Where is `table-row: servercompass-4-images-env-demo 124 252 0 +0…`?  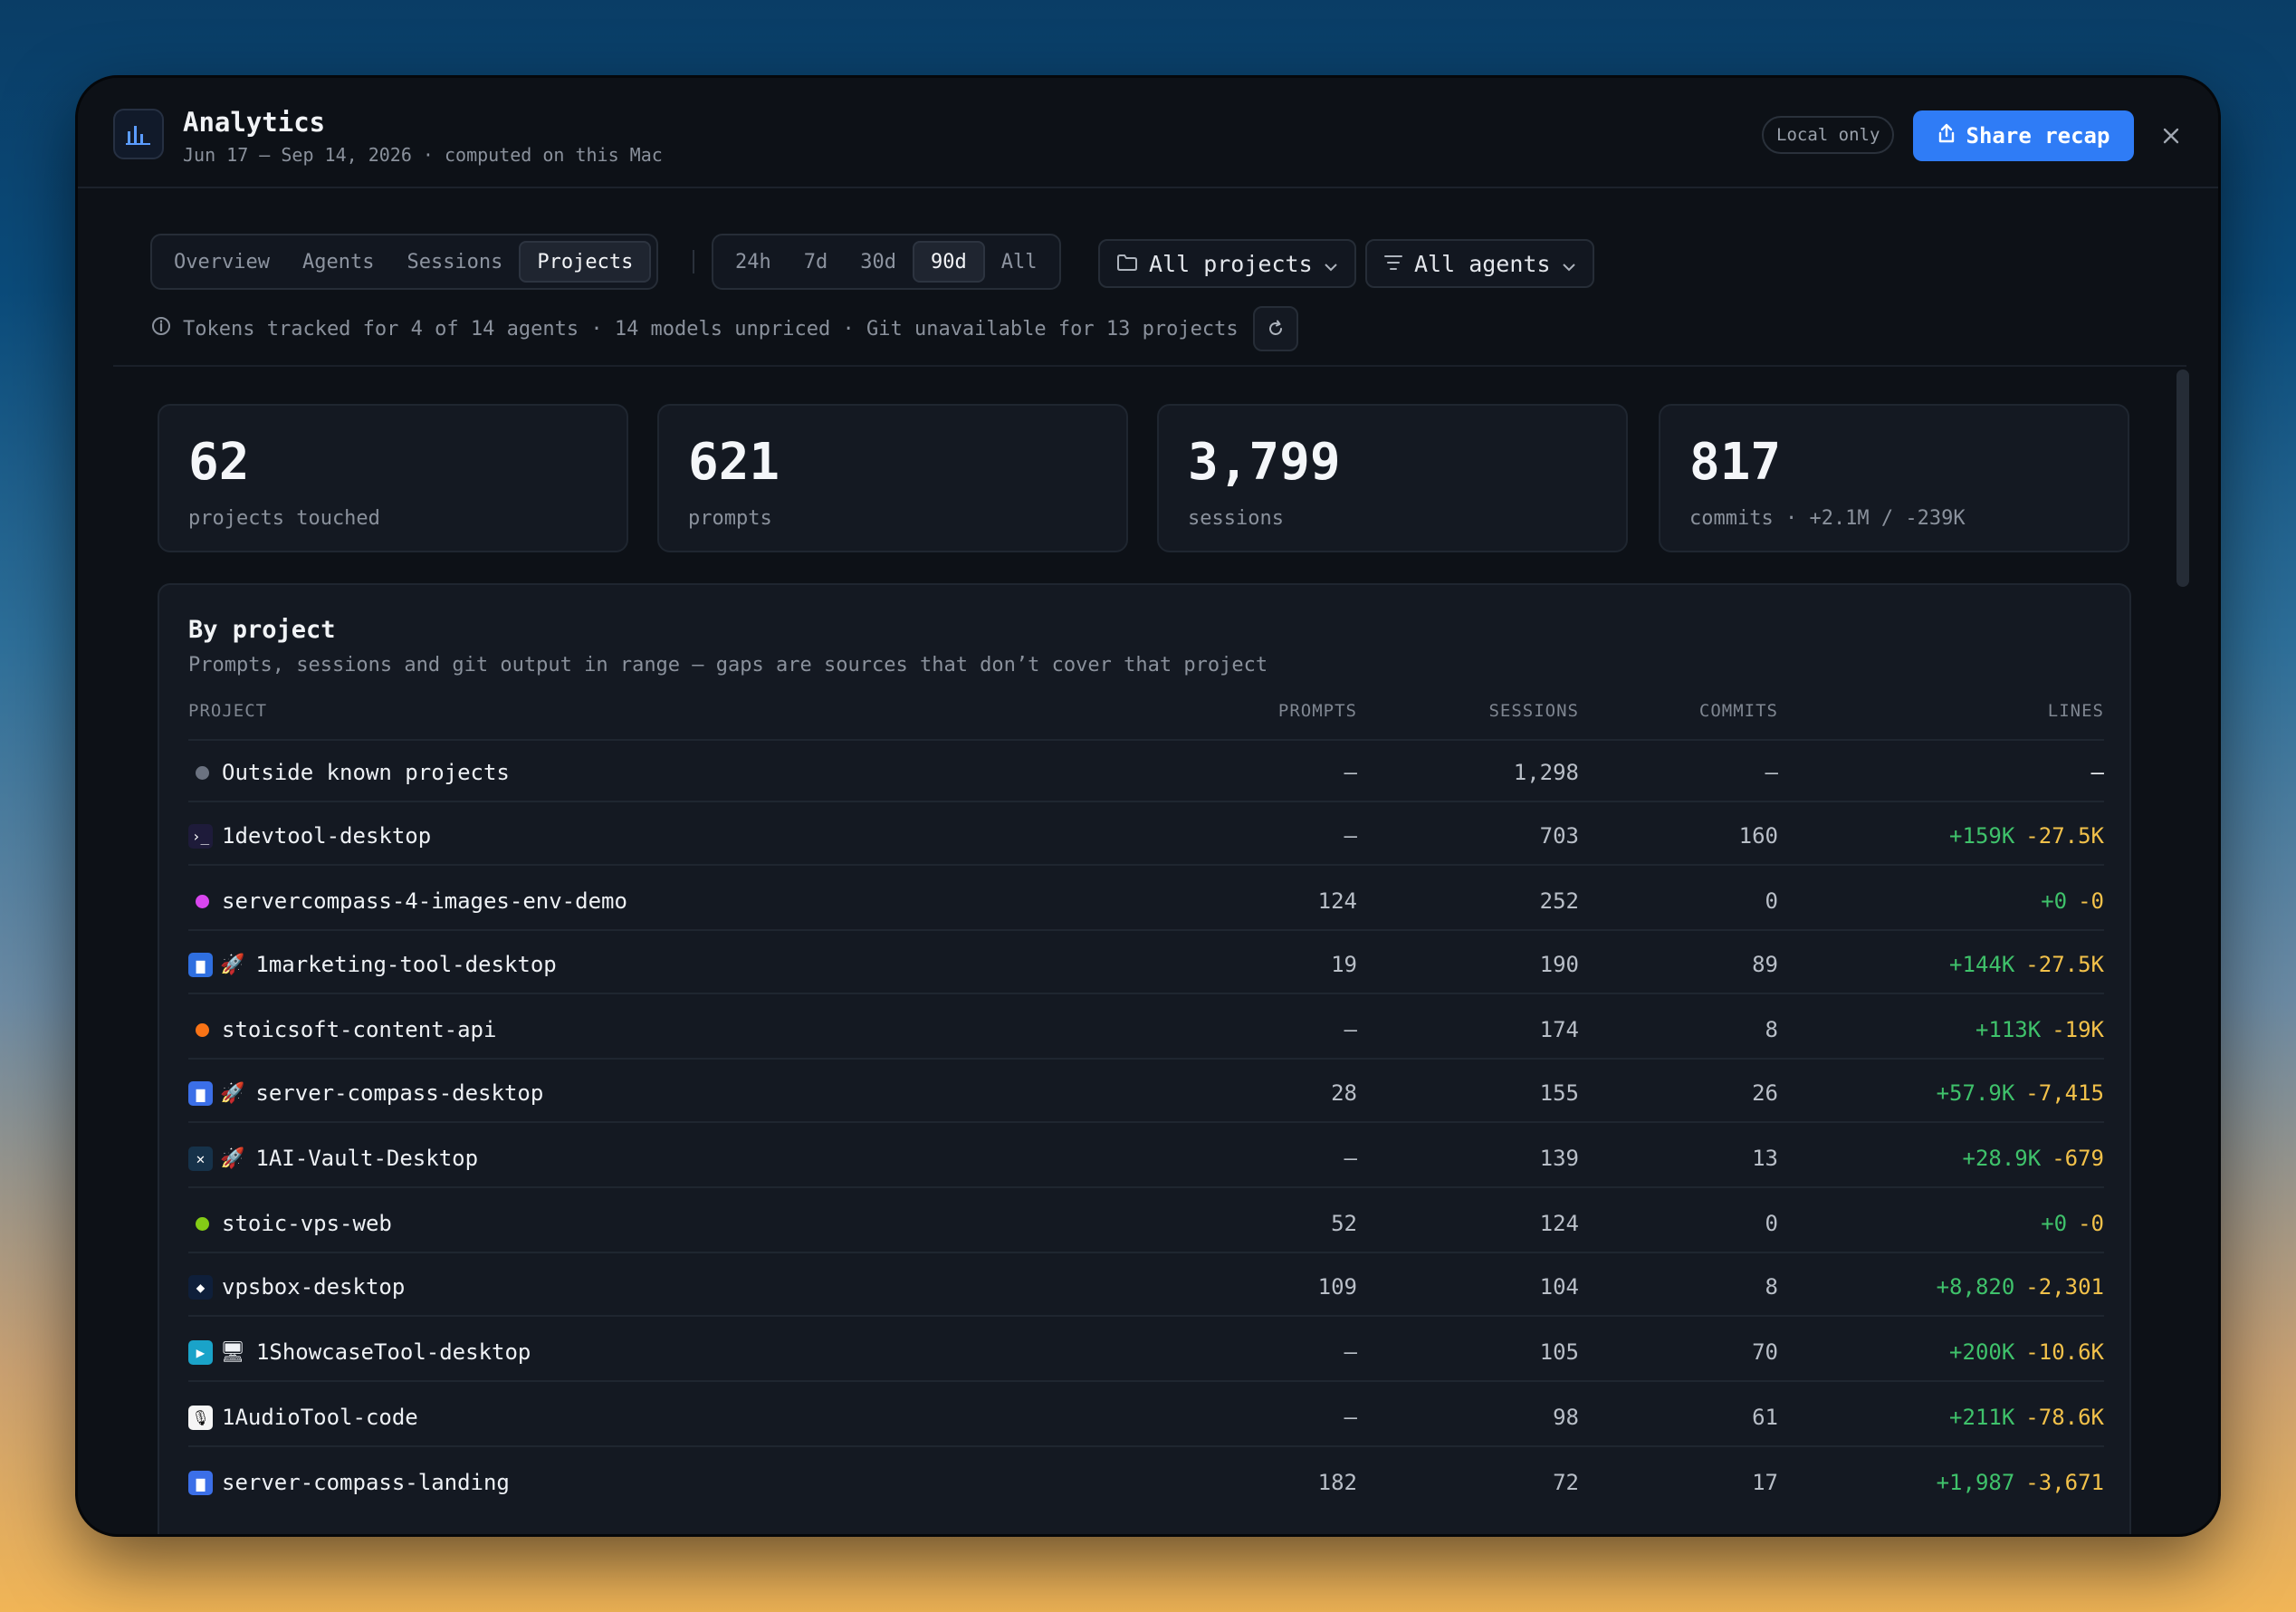 table-row: servercompass-4-images-env-demo 124 252 0 +0… is located at coordinates (1146, 901).